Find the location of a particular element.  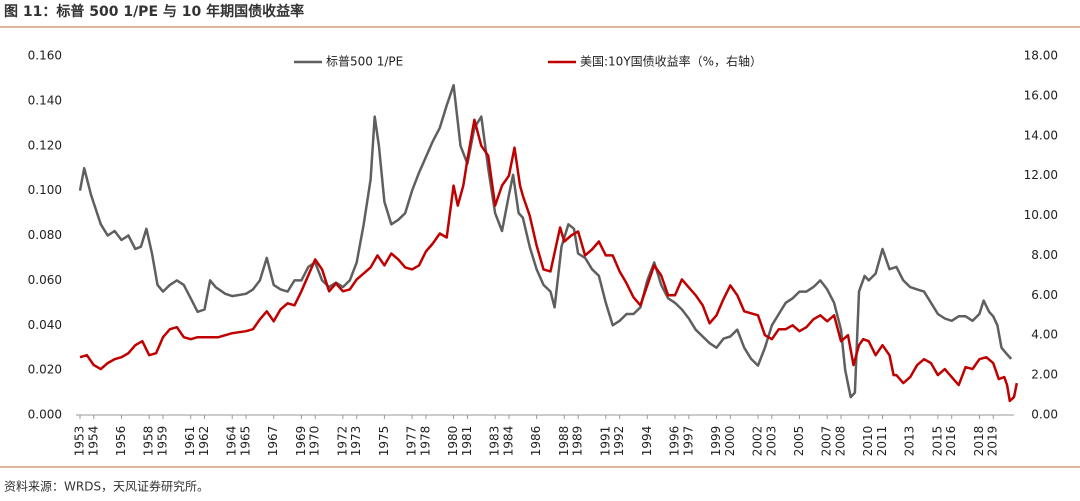

x-tick-label: 1977 is located at coordinates (412, 441).